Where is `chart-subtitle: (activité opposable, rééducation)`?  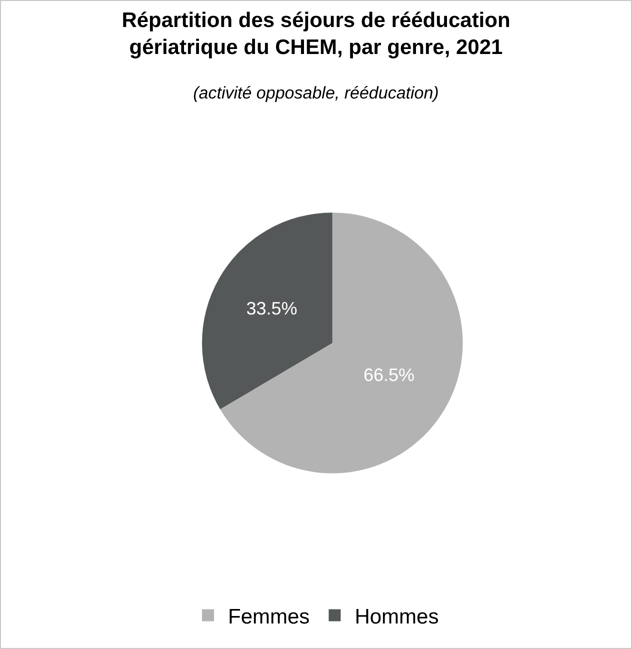
chart-subtitle: (activité opposable, rééducation) is located at coordinates (316, 92).